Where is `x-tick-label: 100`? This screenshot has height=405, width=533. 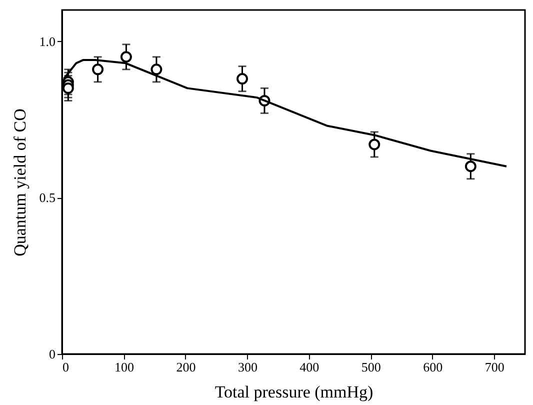
x-tick-label: 100 is located at coordinates (124, 367).